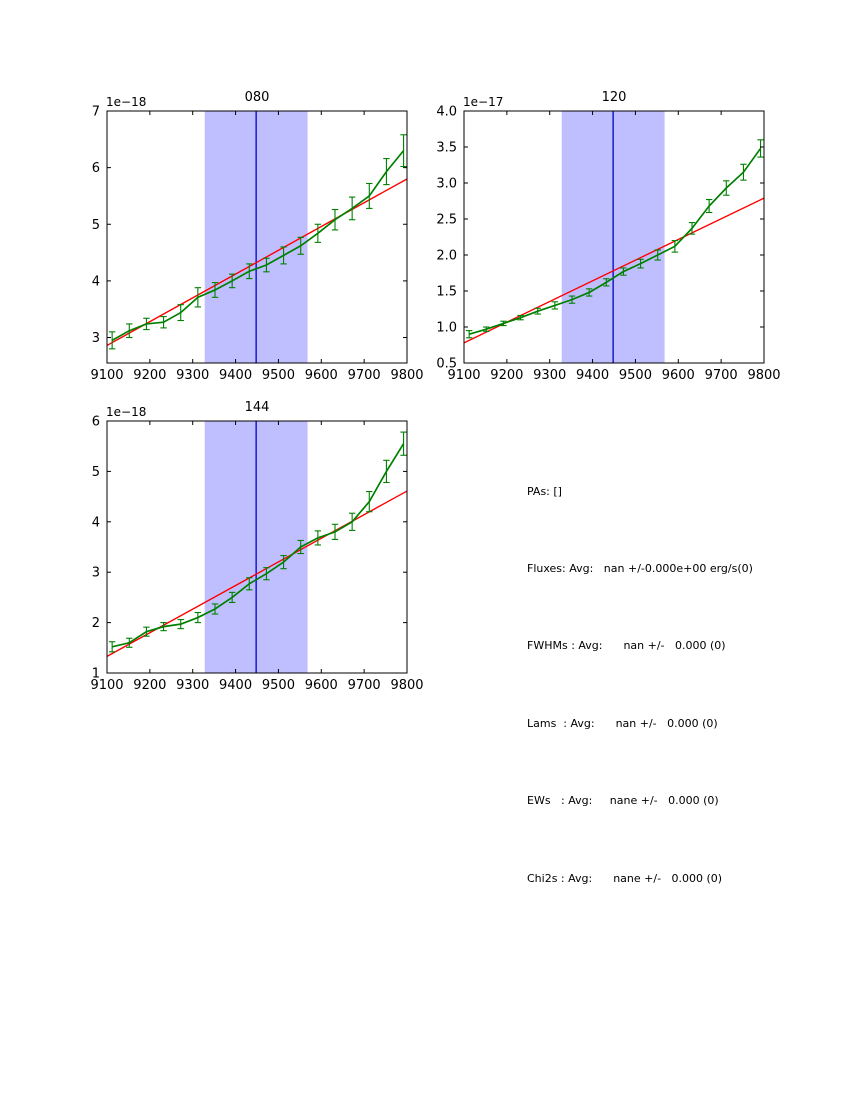 This screenshot has height=1100, width=850. I want to click on plot-title: 144, so click(257, 407).